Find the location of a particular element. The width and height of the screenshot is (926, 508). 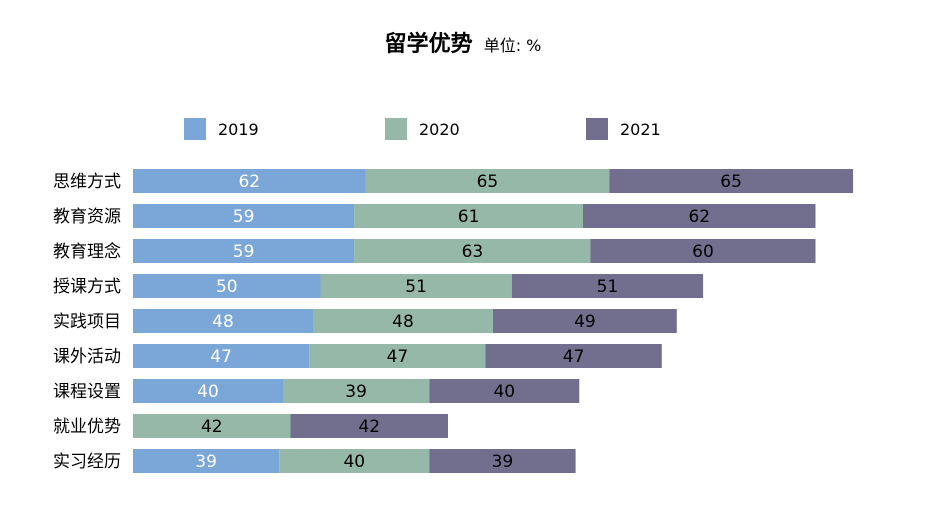

legend-label: 2020 is located at coordinates (439, 129).